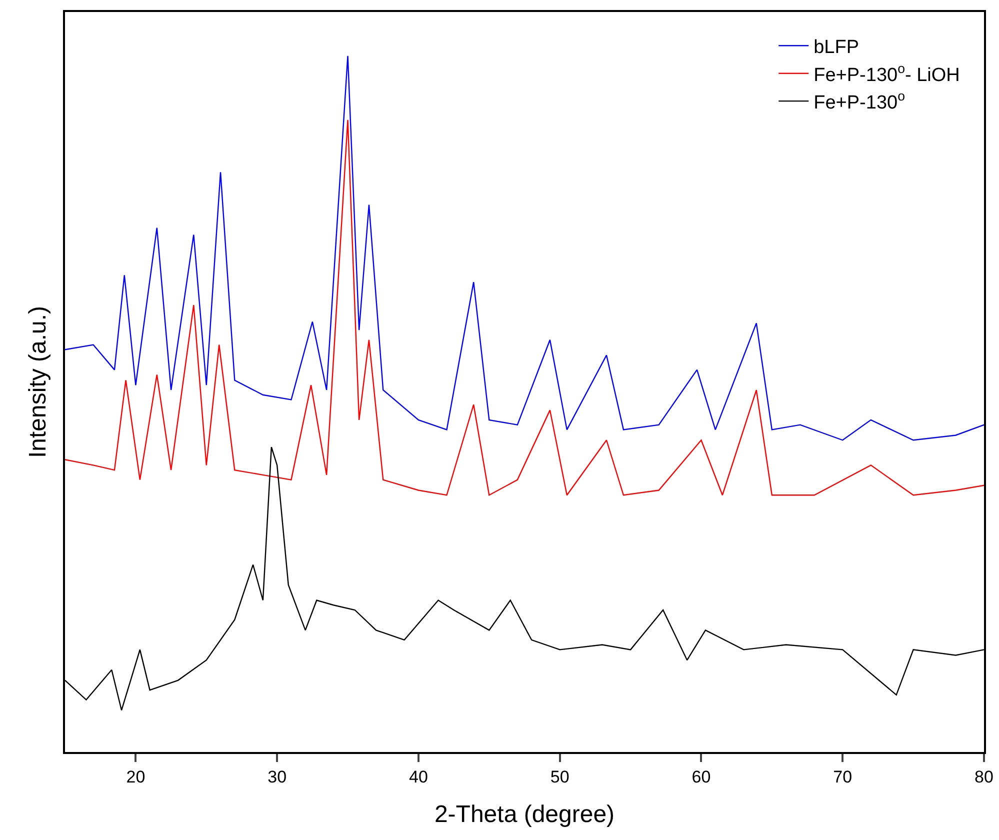  I want to click on x-tick-label: 40, so click(418, 776).